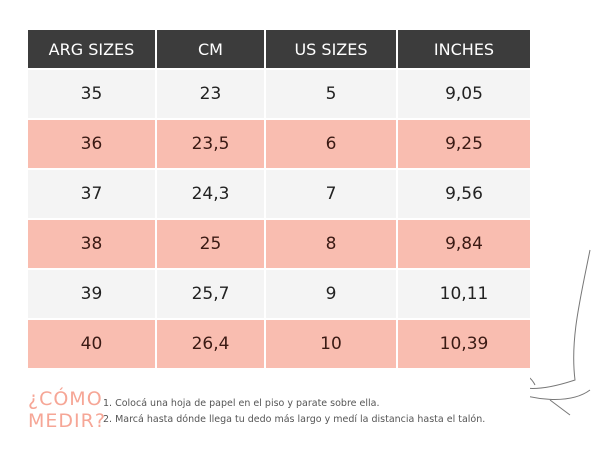  What do you see at coordinates (210, 94) in the screenshot?
I see `cell: 23` at bounding box center [210, 94].